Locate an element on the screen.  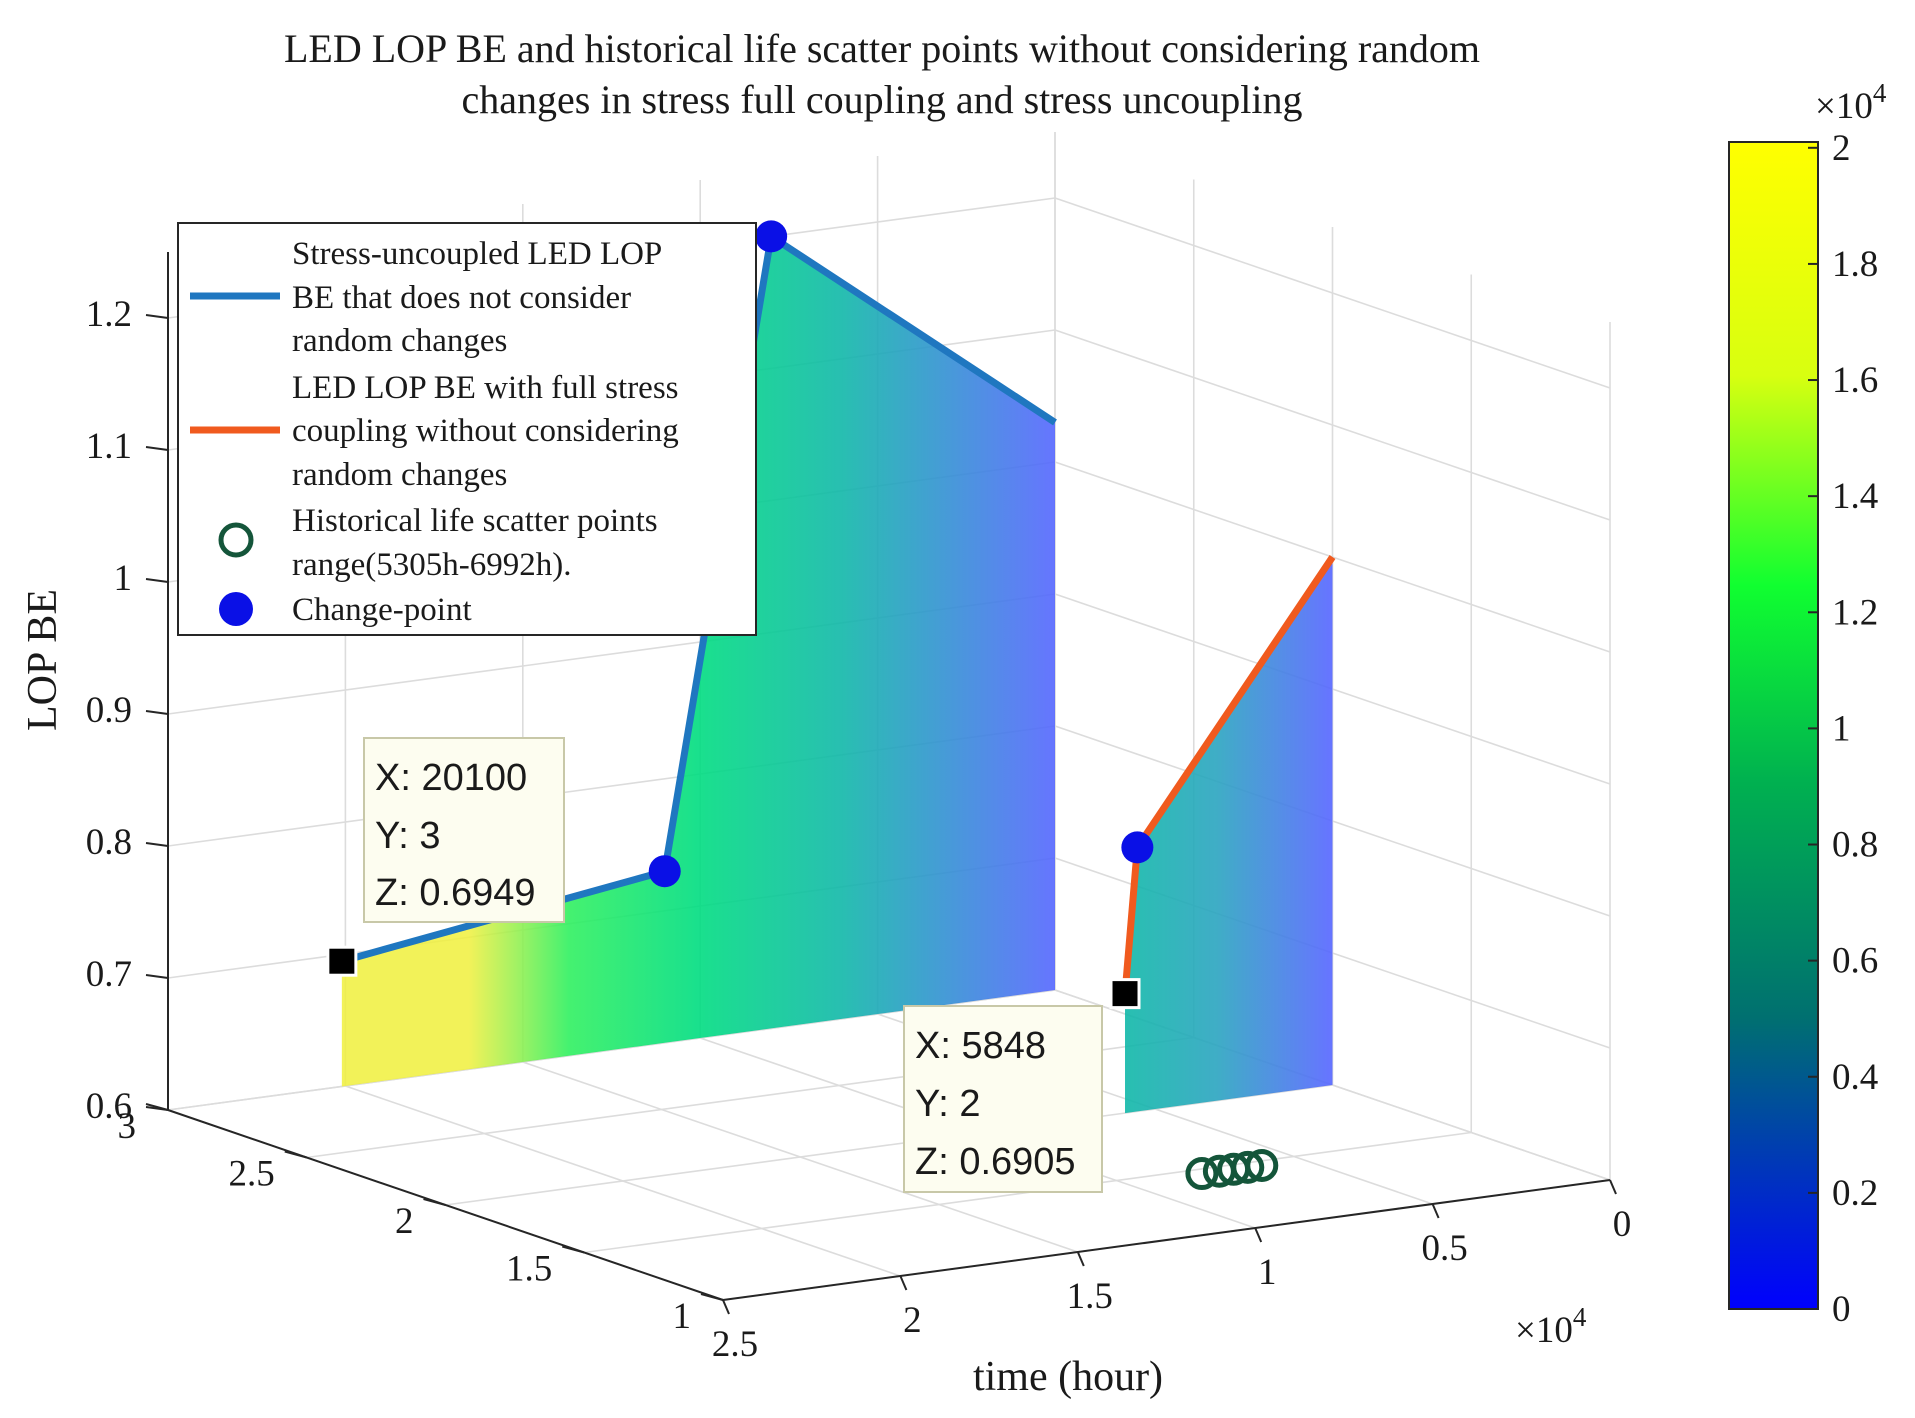
datatip-y: Y: 2 is located at coordinates (948, 1104).